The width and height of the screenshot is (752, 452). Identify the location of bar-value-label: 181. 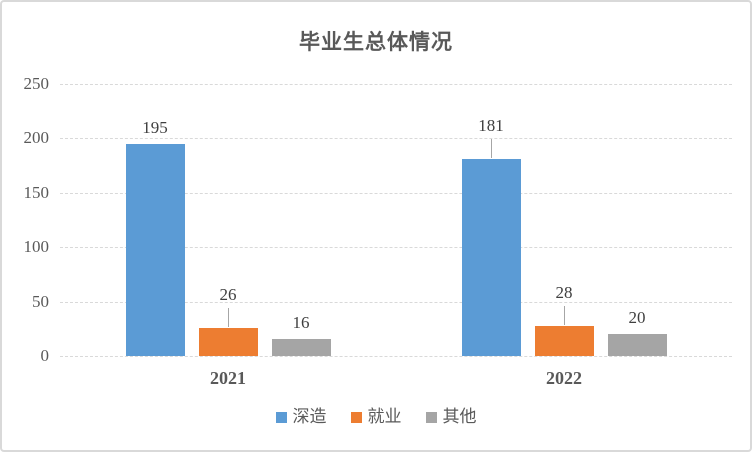
(491, 126).